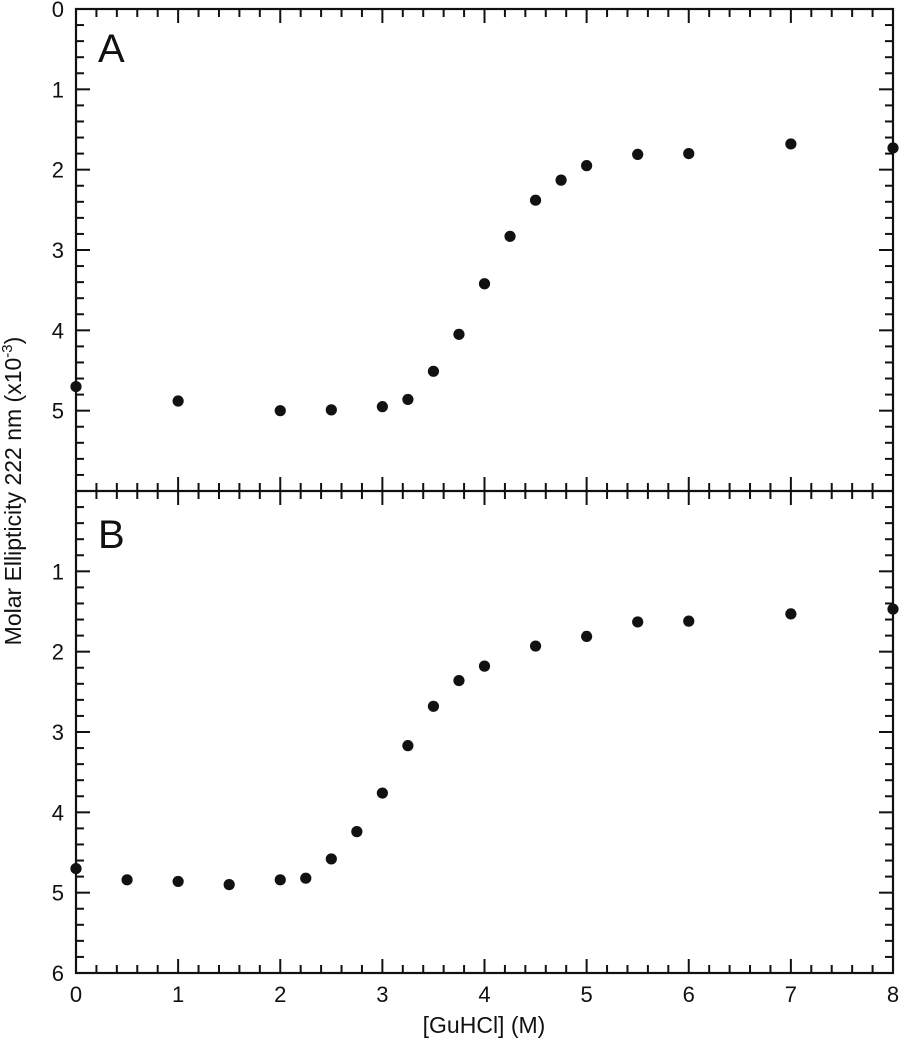  I want to click on x-tick-label: 5, so click(587, 994).